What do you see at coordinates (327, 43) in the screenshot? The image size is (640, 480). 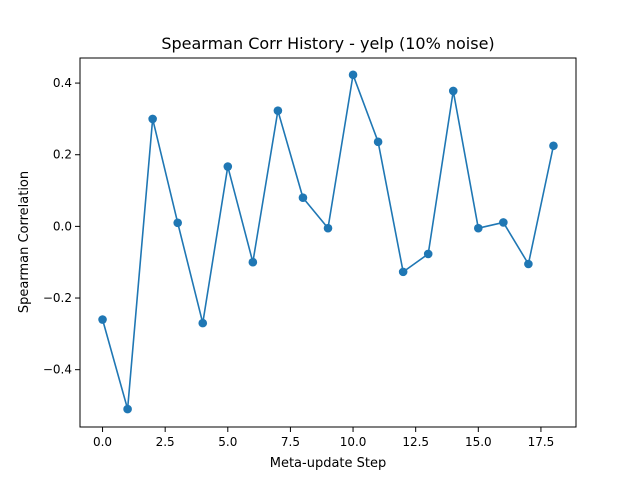 I see `chart-title: Spearman Corr History - yelp (10% noise)` at bounding box center [327, 43].